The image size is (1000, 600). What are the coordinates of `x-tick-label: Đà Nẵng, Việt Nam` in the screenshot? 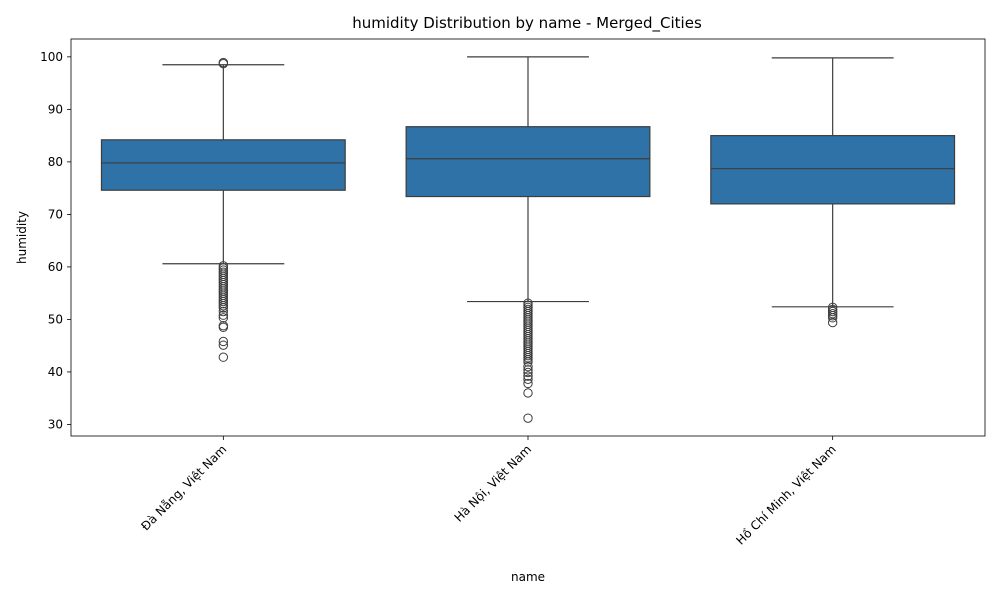 It's located at (183, 487).